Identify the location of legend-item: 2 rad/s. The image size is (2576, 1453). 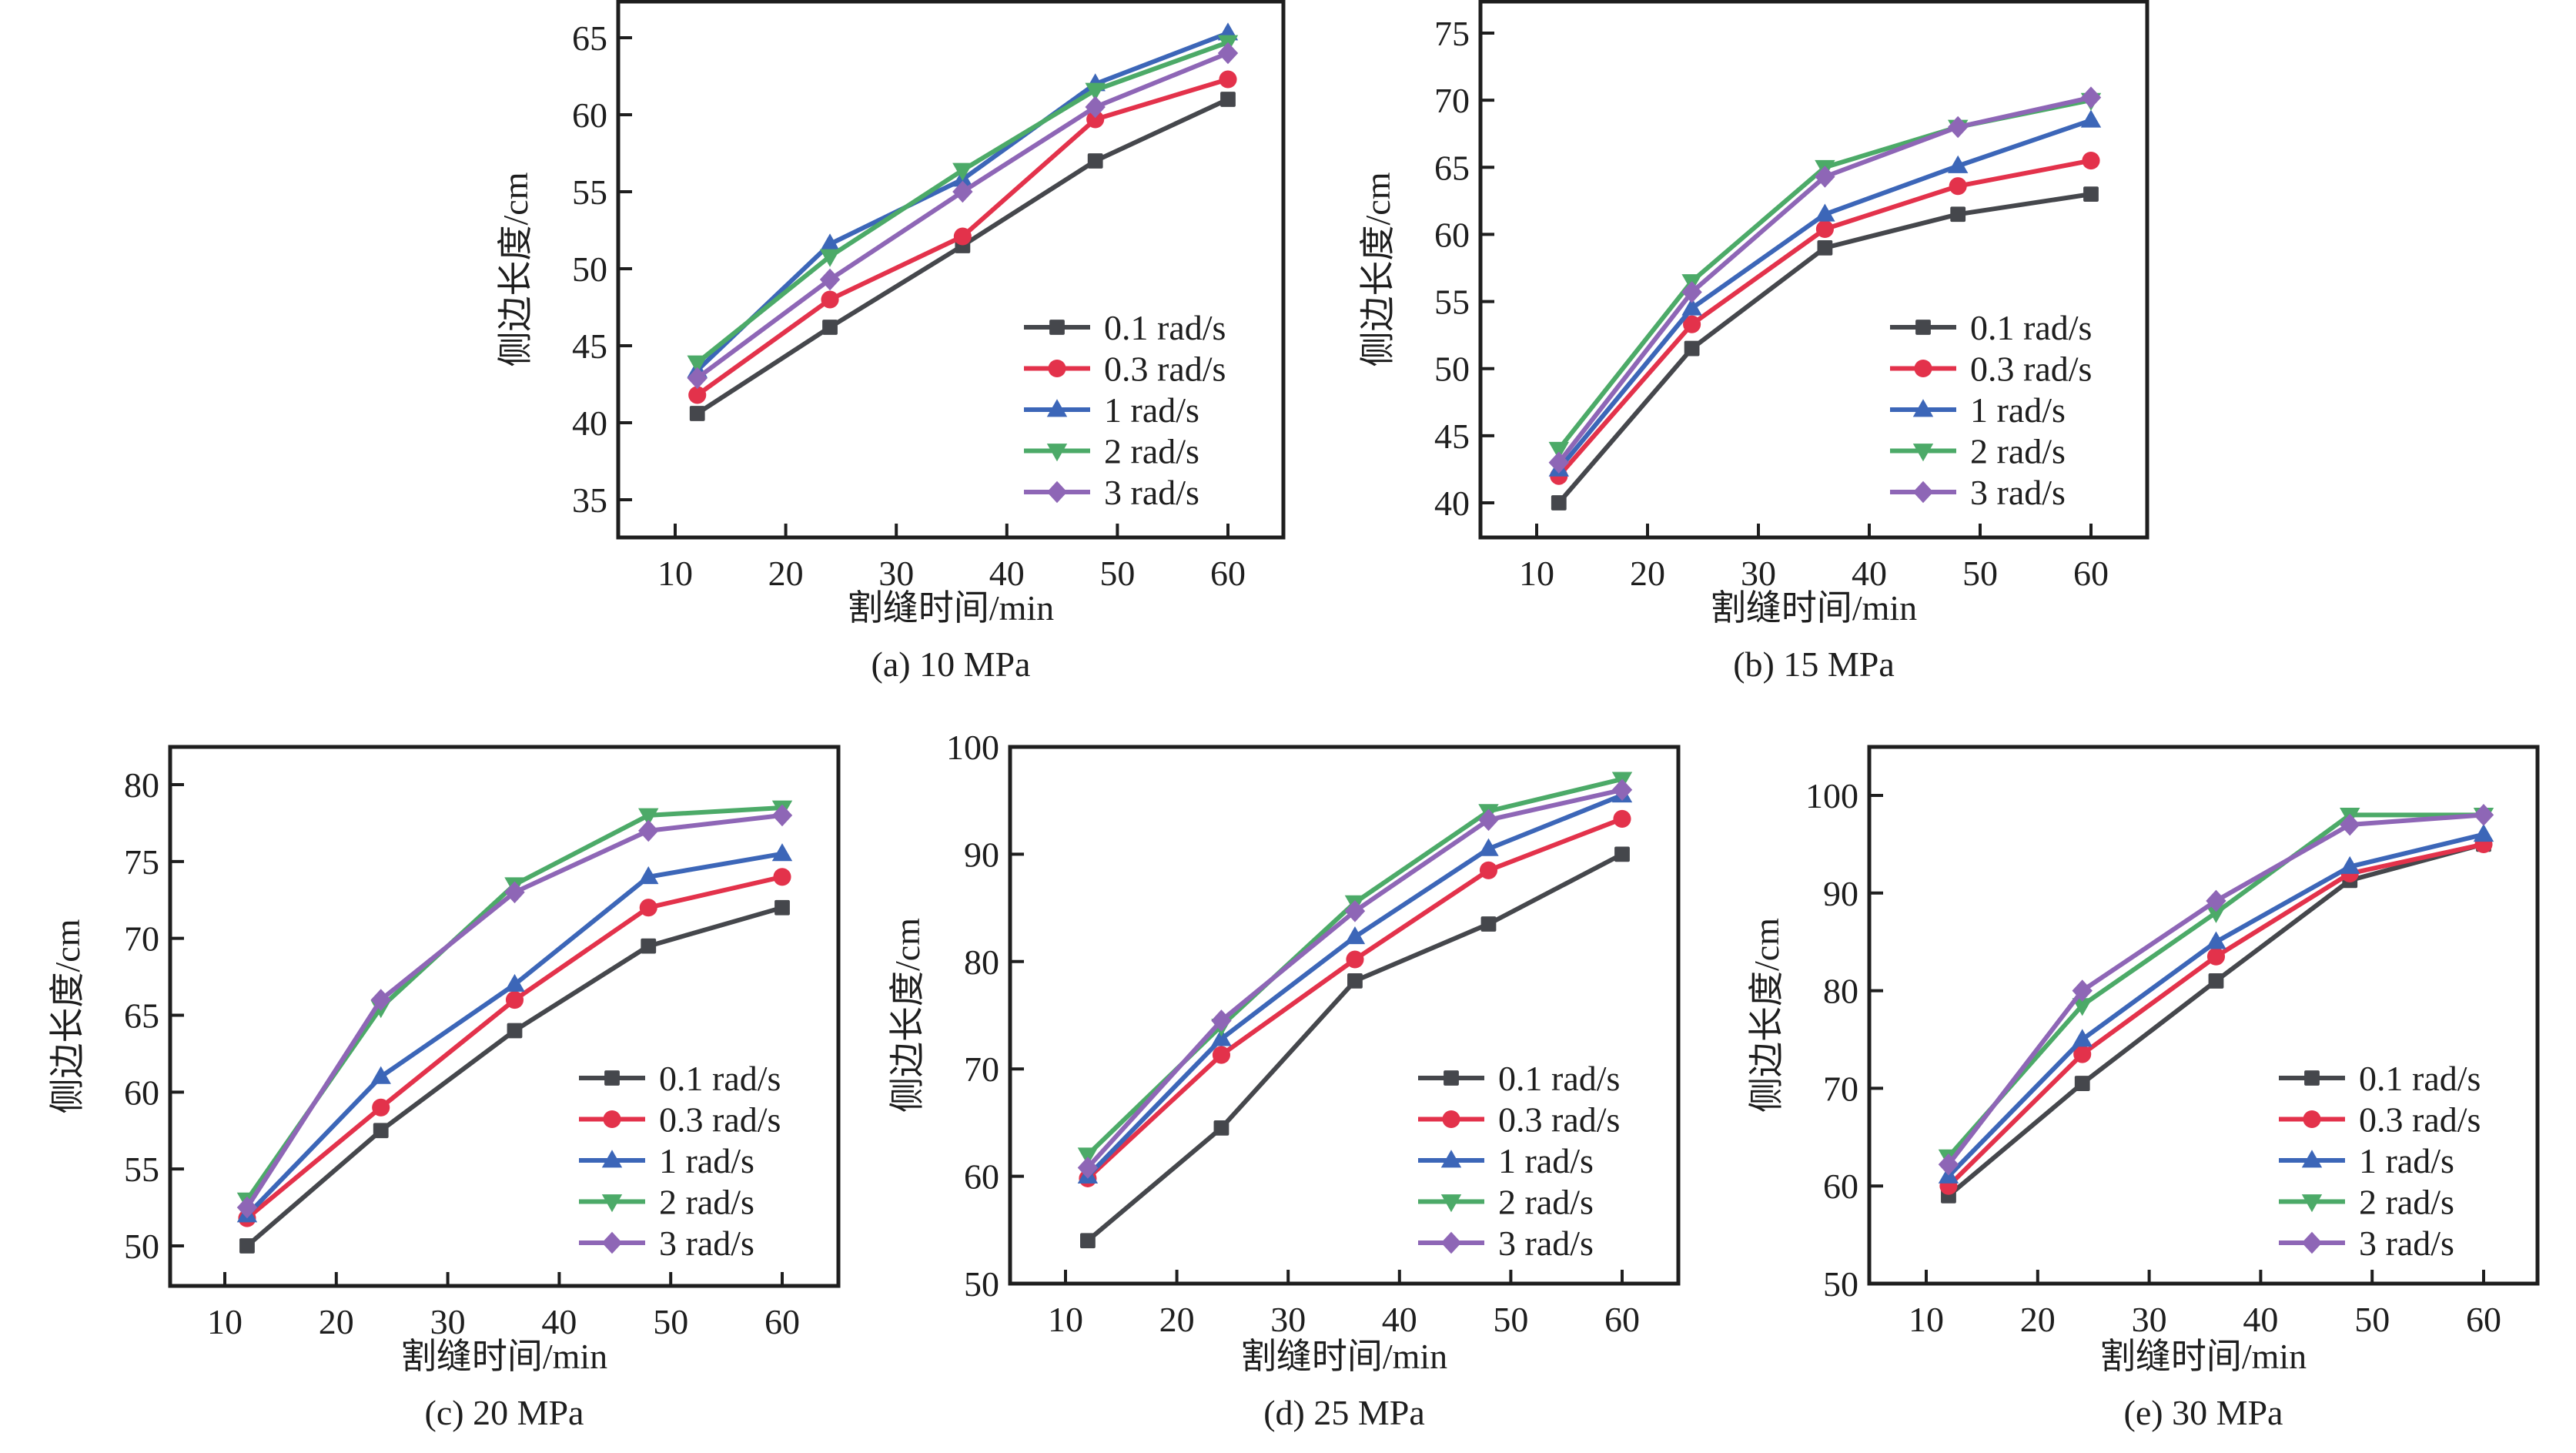
(1111, 452).